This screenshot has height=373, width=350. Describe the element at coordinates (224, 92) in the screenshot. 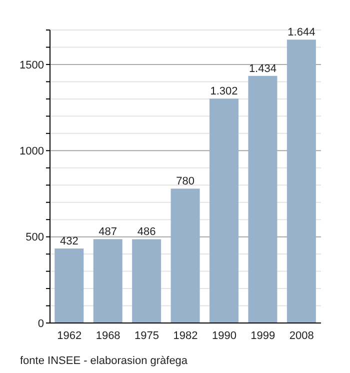

I see `data-label: 1.302` at that location.